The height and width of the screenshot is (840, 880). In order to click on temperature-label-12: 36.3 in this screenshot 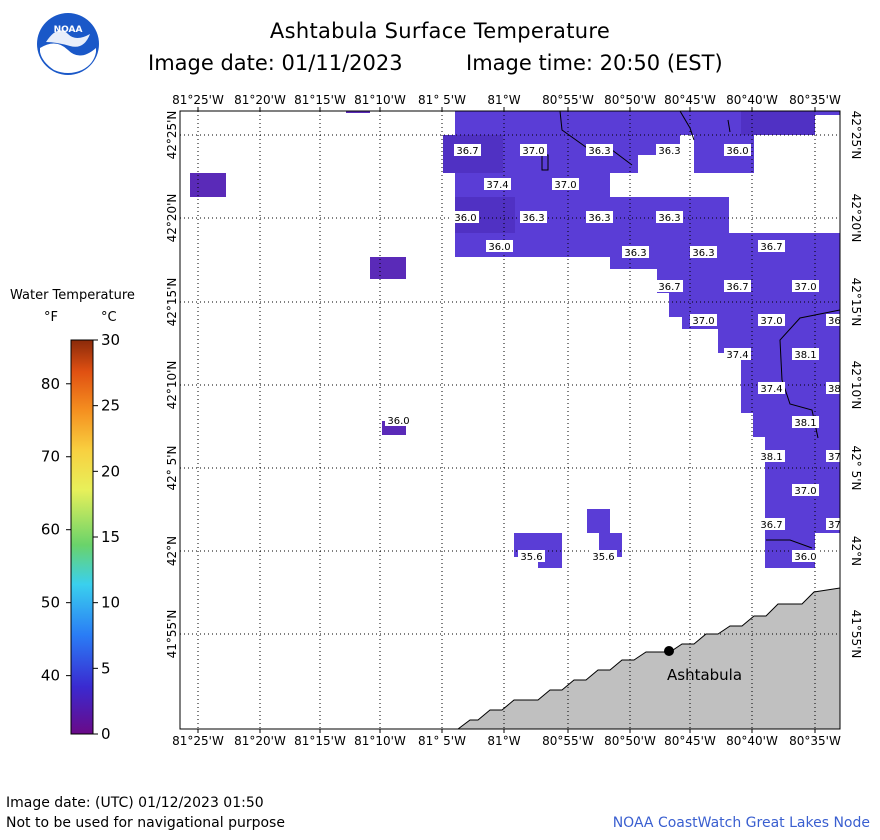, I will do `click(635, 253)`.